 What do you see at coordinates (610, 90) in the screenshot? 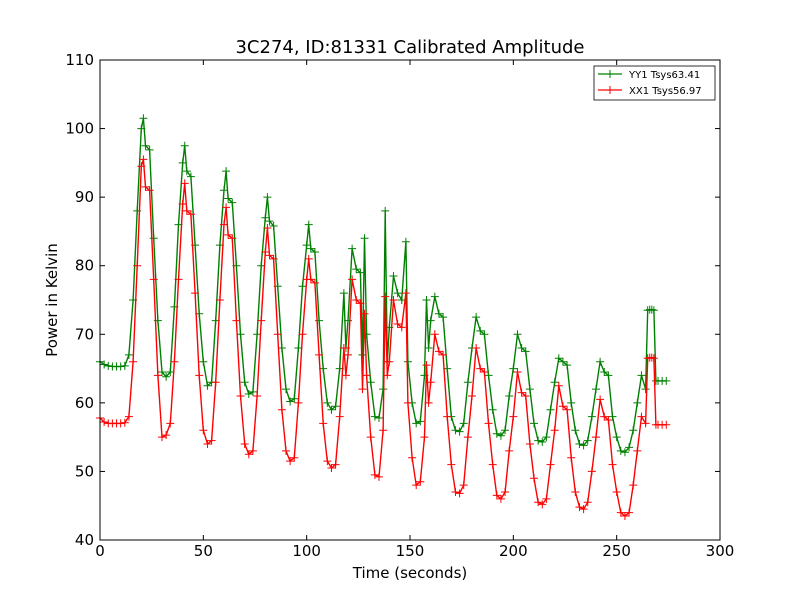
I see `legend-marker` at bounding box center [610, 90].